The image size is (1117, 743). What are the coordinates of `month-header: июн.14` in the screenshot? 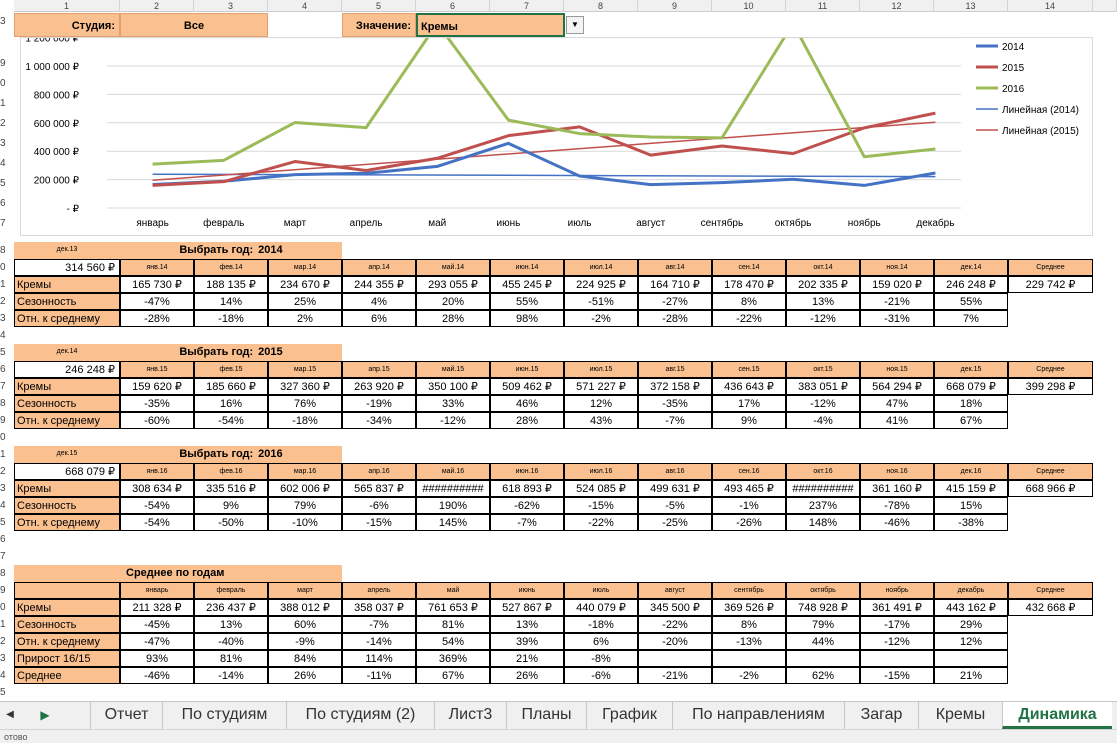 It's located at (527, 267).